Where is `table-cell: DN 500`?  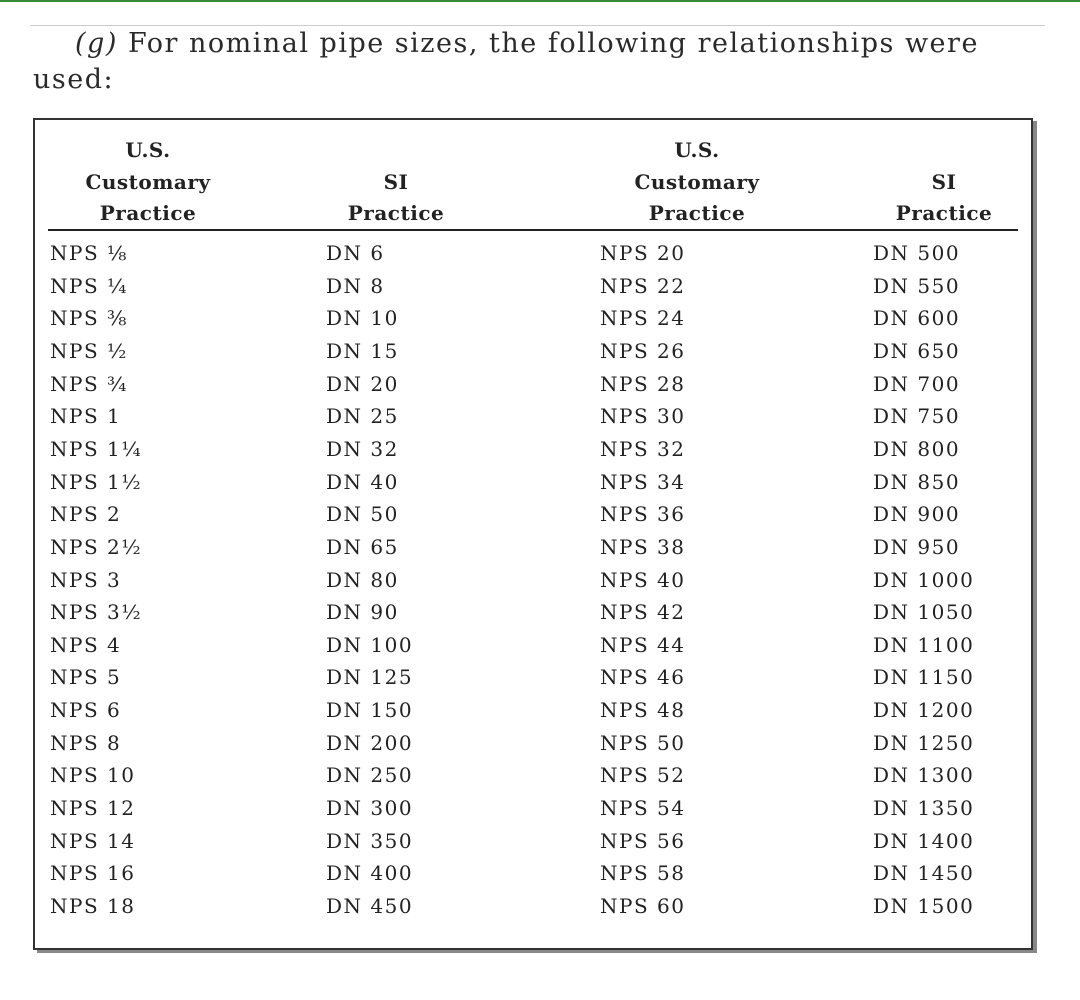 table-cell: DN 500 is located at coordinates (917, 253).